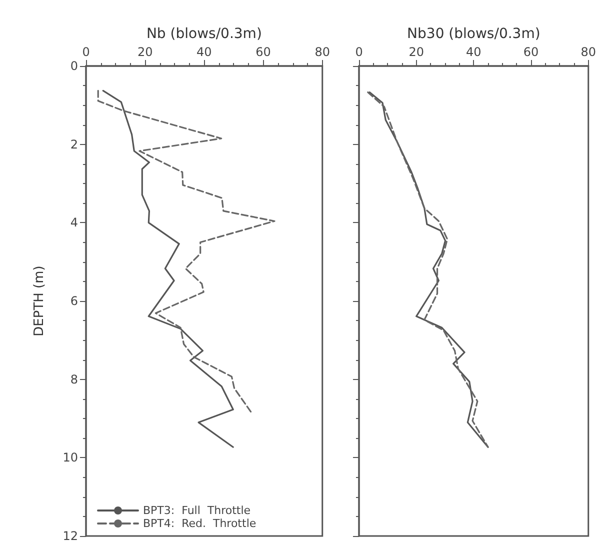 This screenshot has height=554, width=607. I want to click on y-tick-label: 12, so click(70, 536).